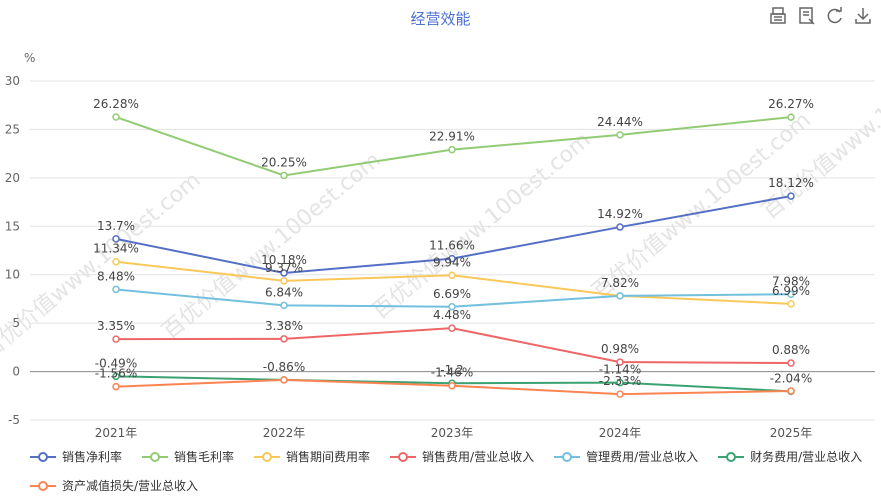 The image size is (881, 501). Describe the element at coordinates (806, 457) in the screenshot. I see `legend-label: 财务费用/营业总收入` at that location.